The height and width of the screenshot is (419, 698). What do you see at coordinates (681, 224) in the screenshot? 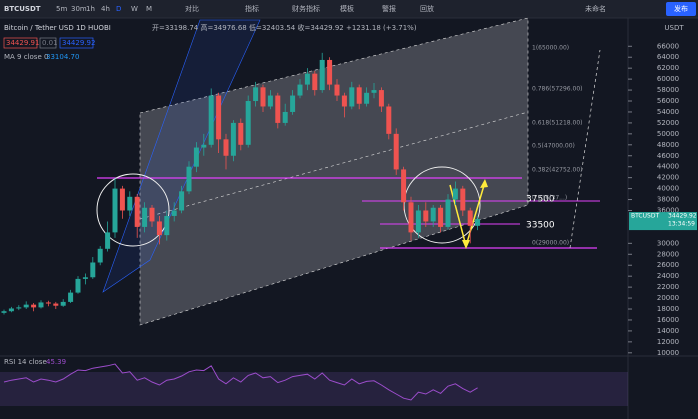
I see `last-price-countdown: 13:34:59` at bounding box center [681, 224].